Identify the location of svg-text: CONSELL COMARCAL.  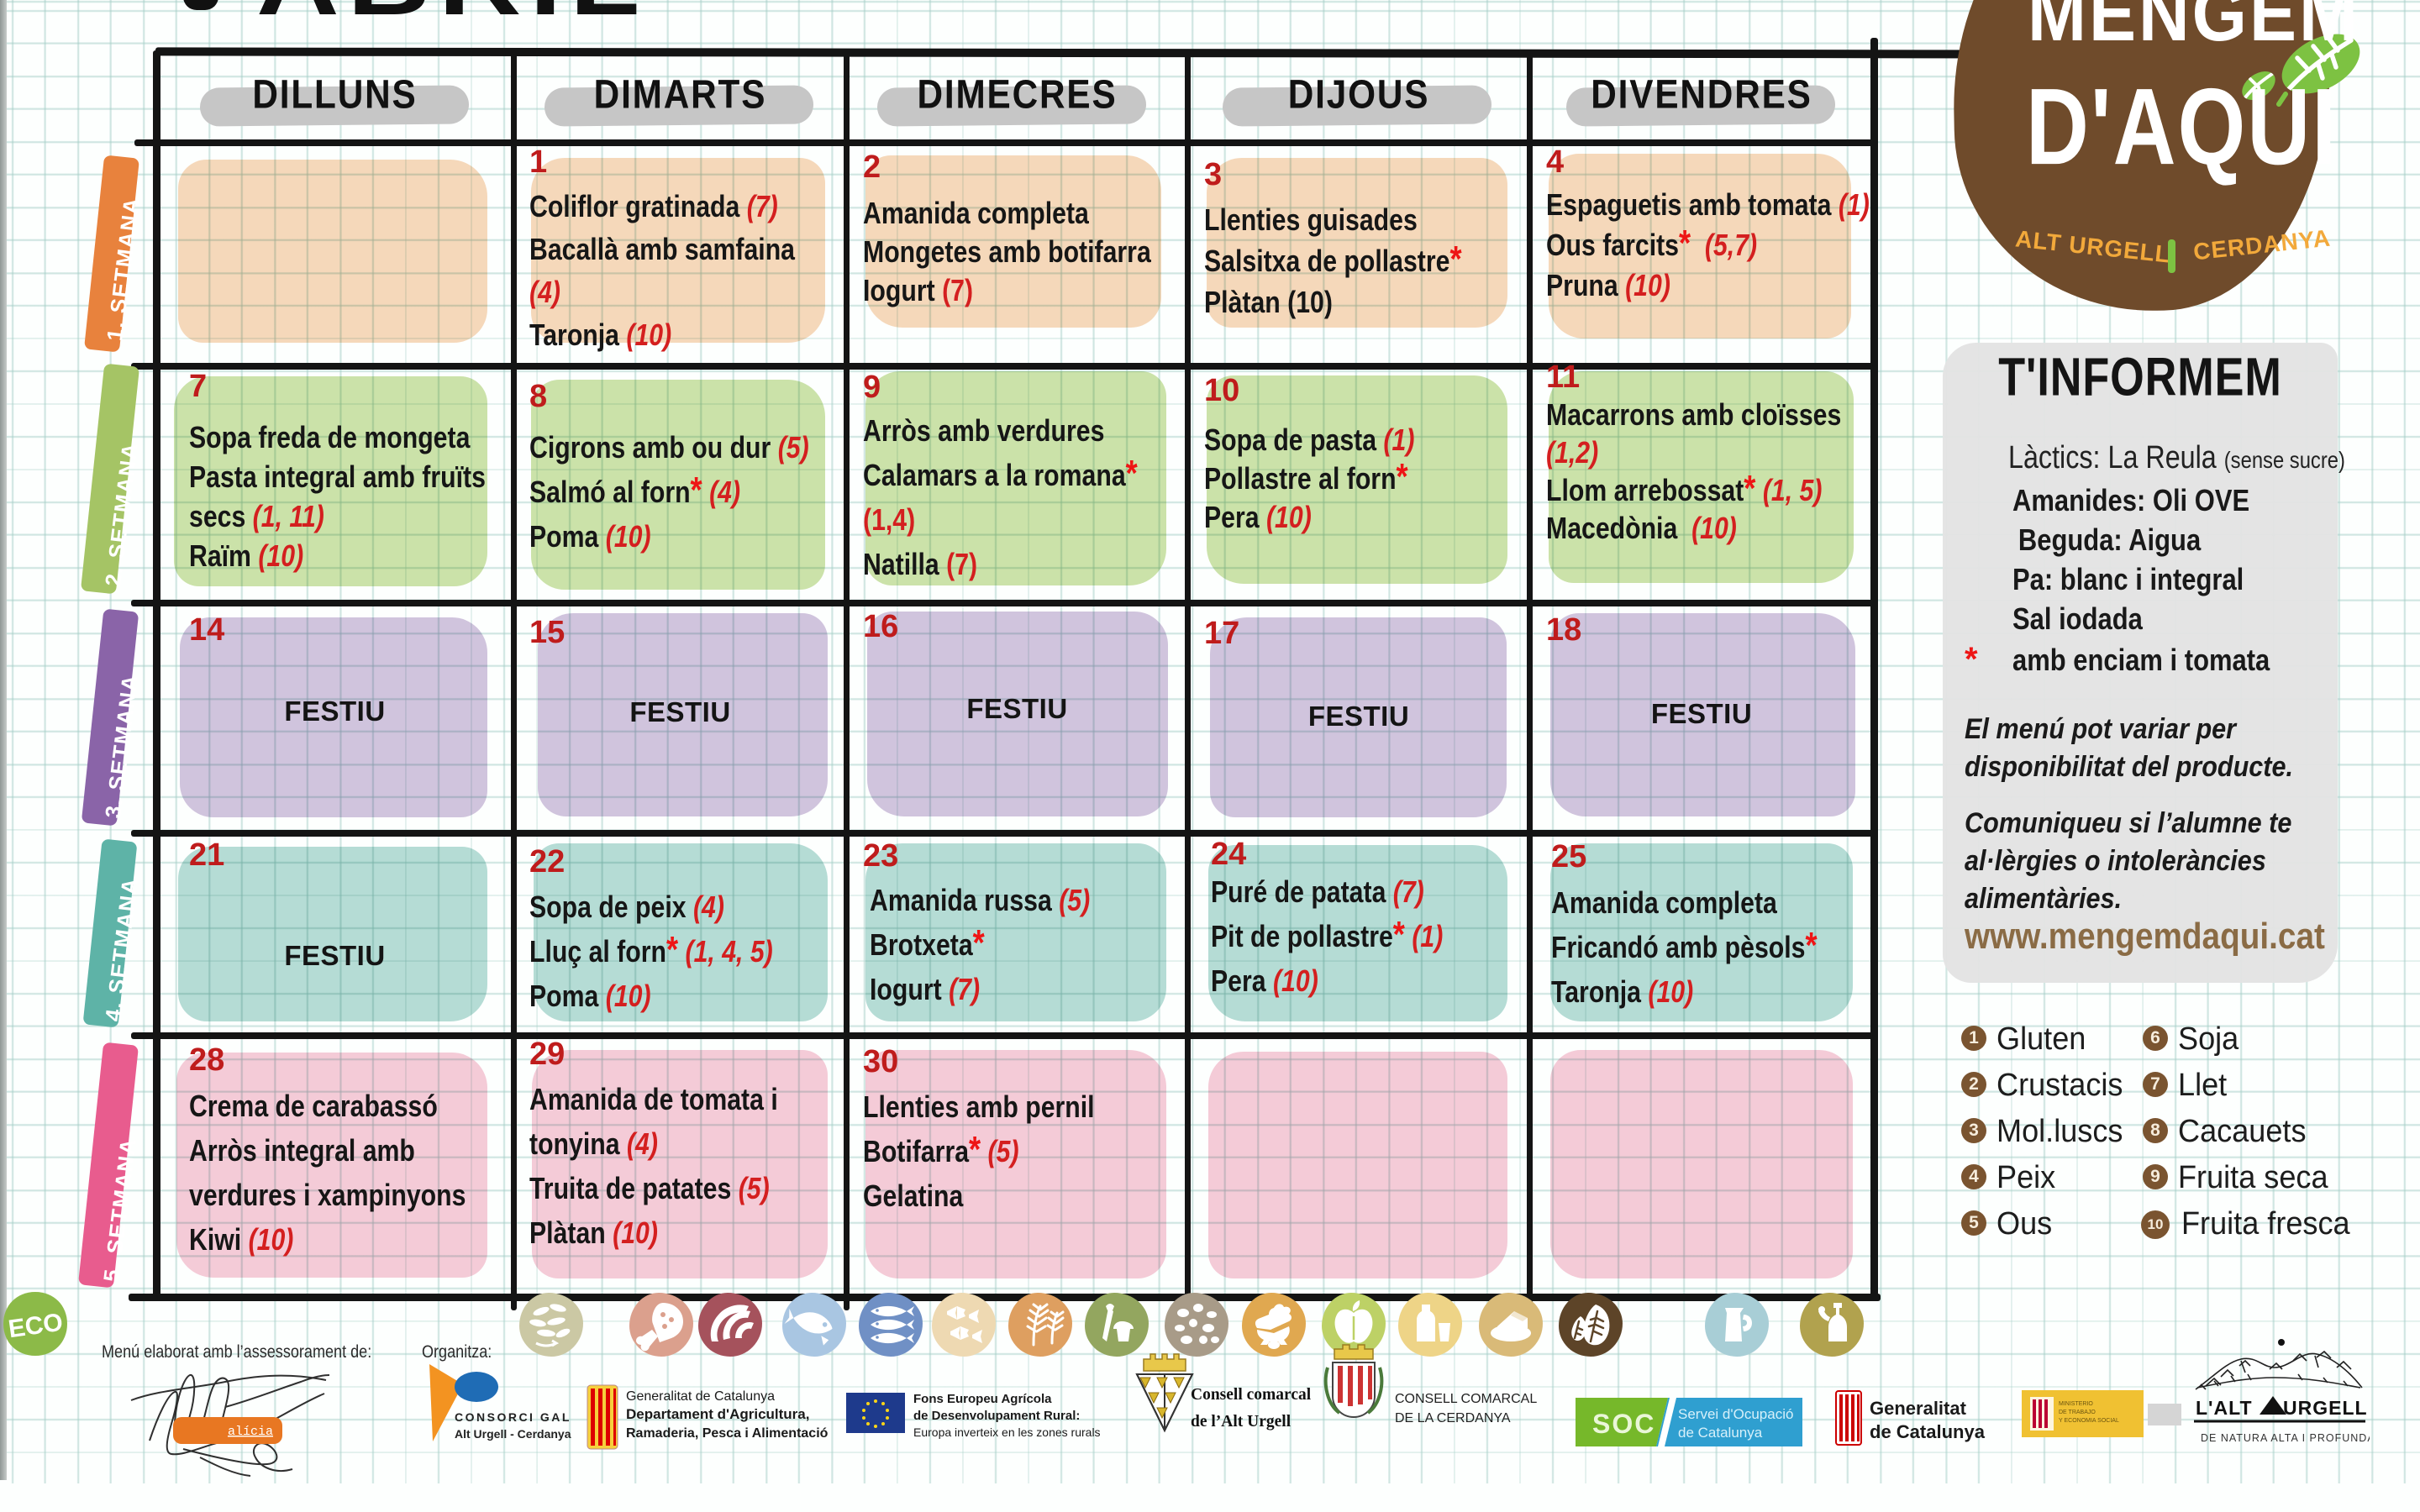
(1466, 1399).